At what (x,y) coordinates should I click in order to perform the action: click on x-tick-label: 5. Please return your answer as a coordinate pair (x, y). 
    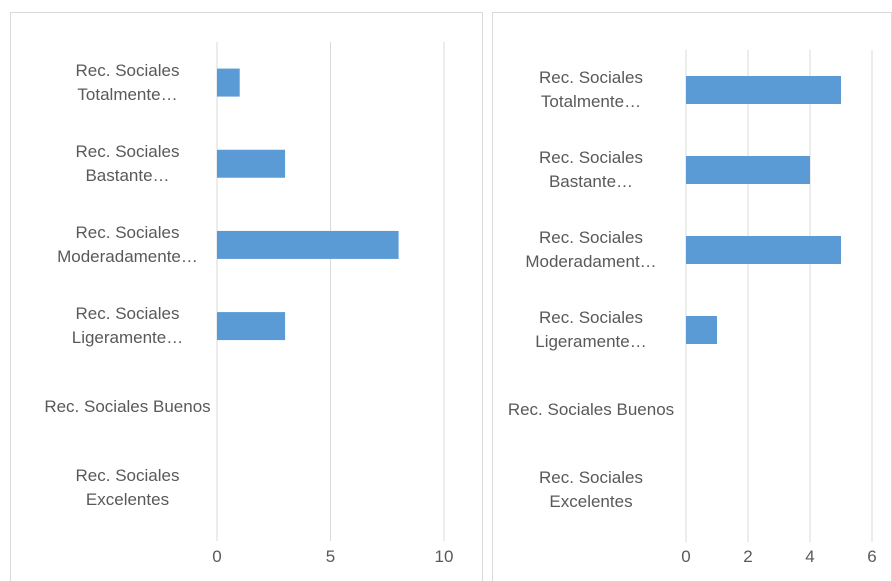
    Looking at the image, I should click on (330, 556).